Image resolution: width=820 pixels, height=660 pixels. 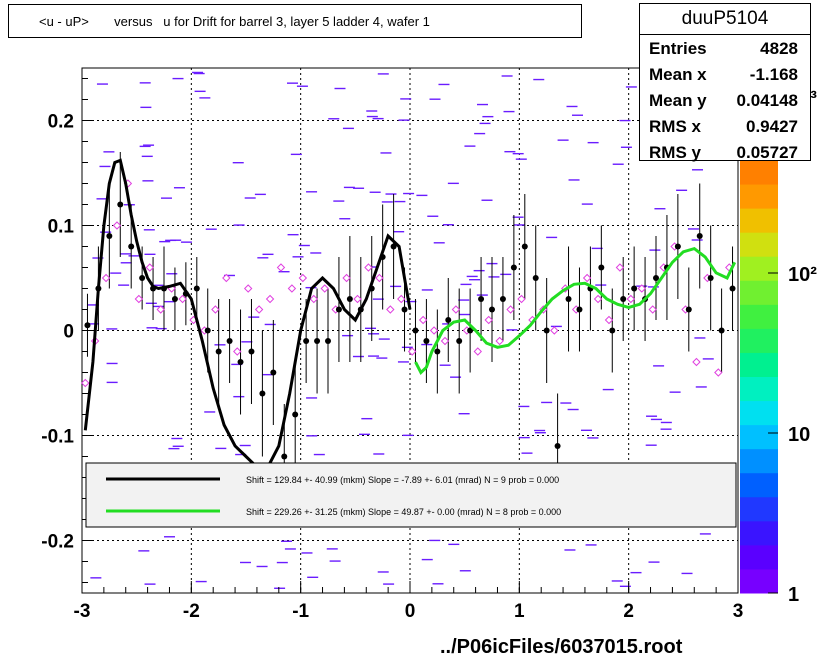 I want to click on stat-rms-y-value: 0.05727, so click(x=767, y=152).